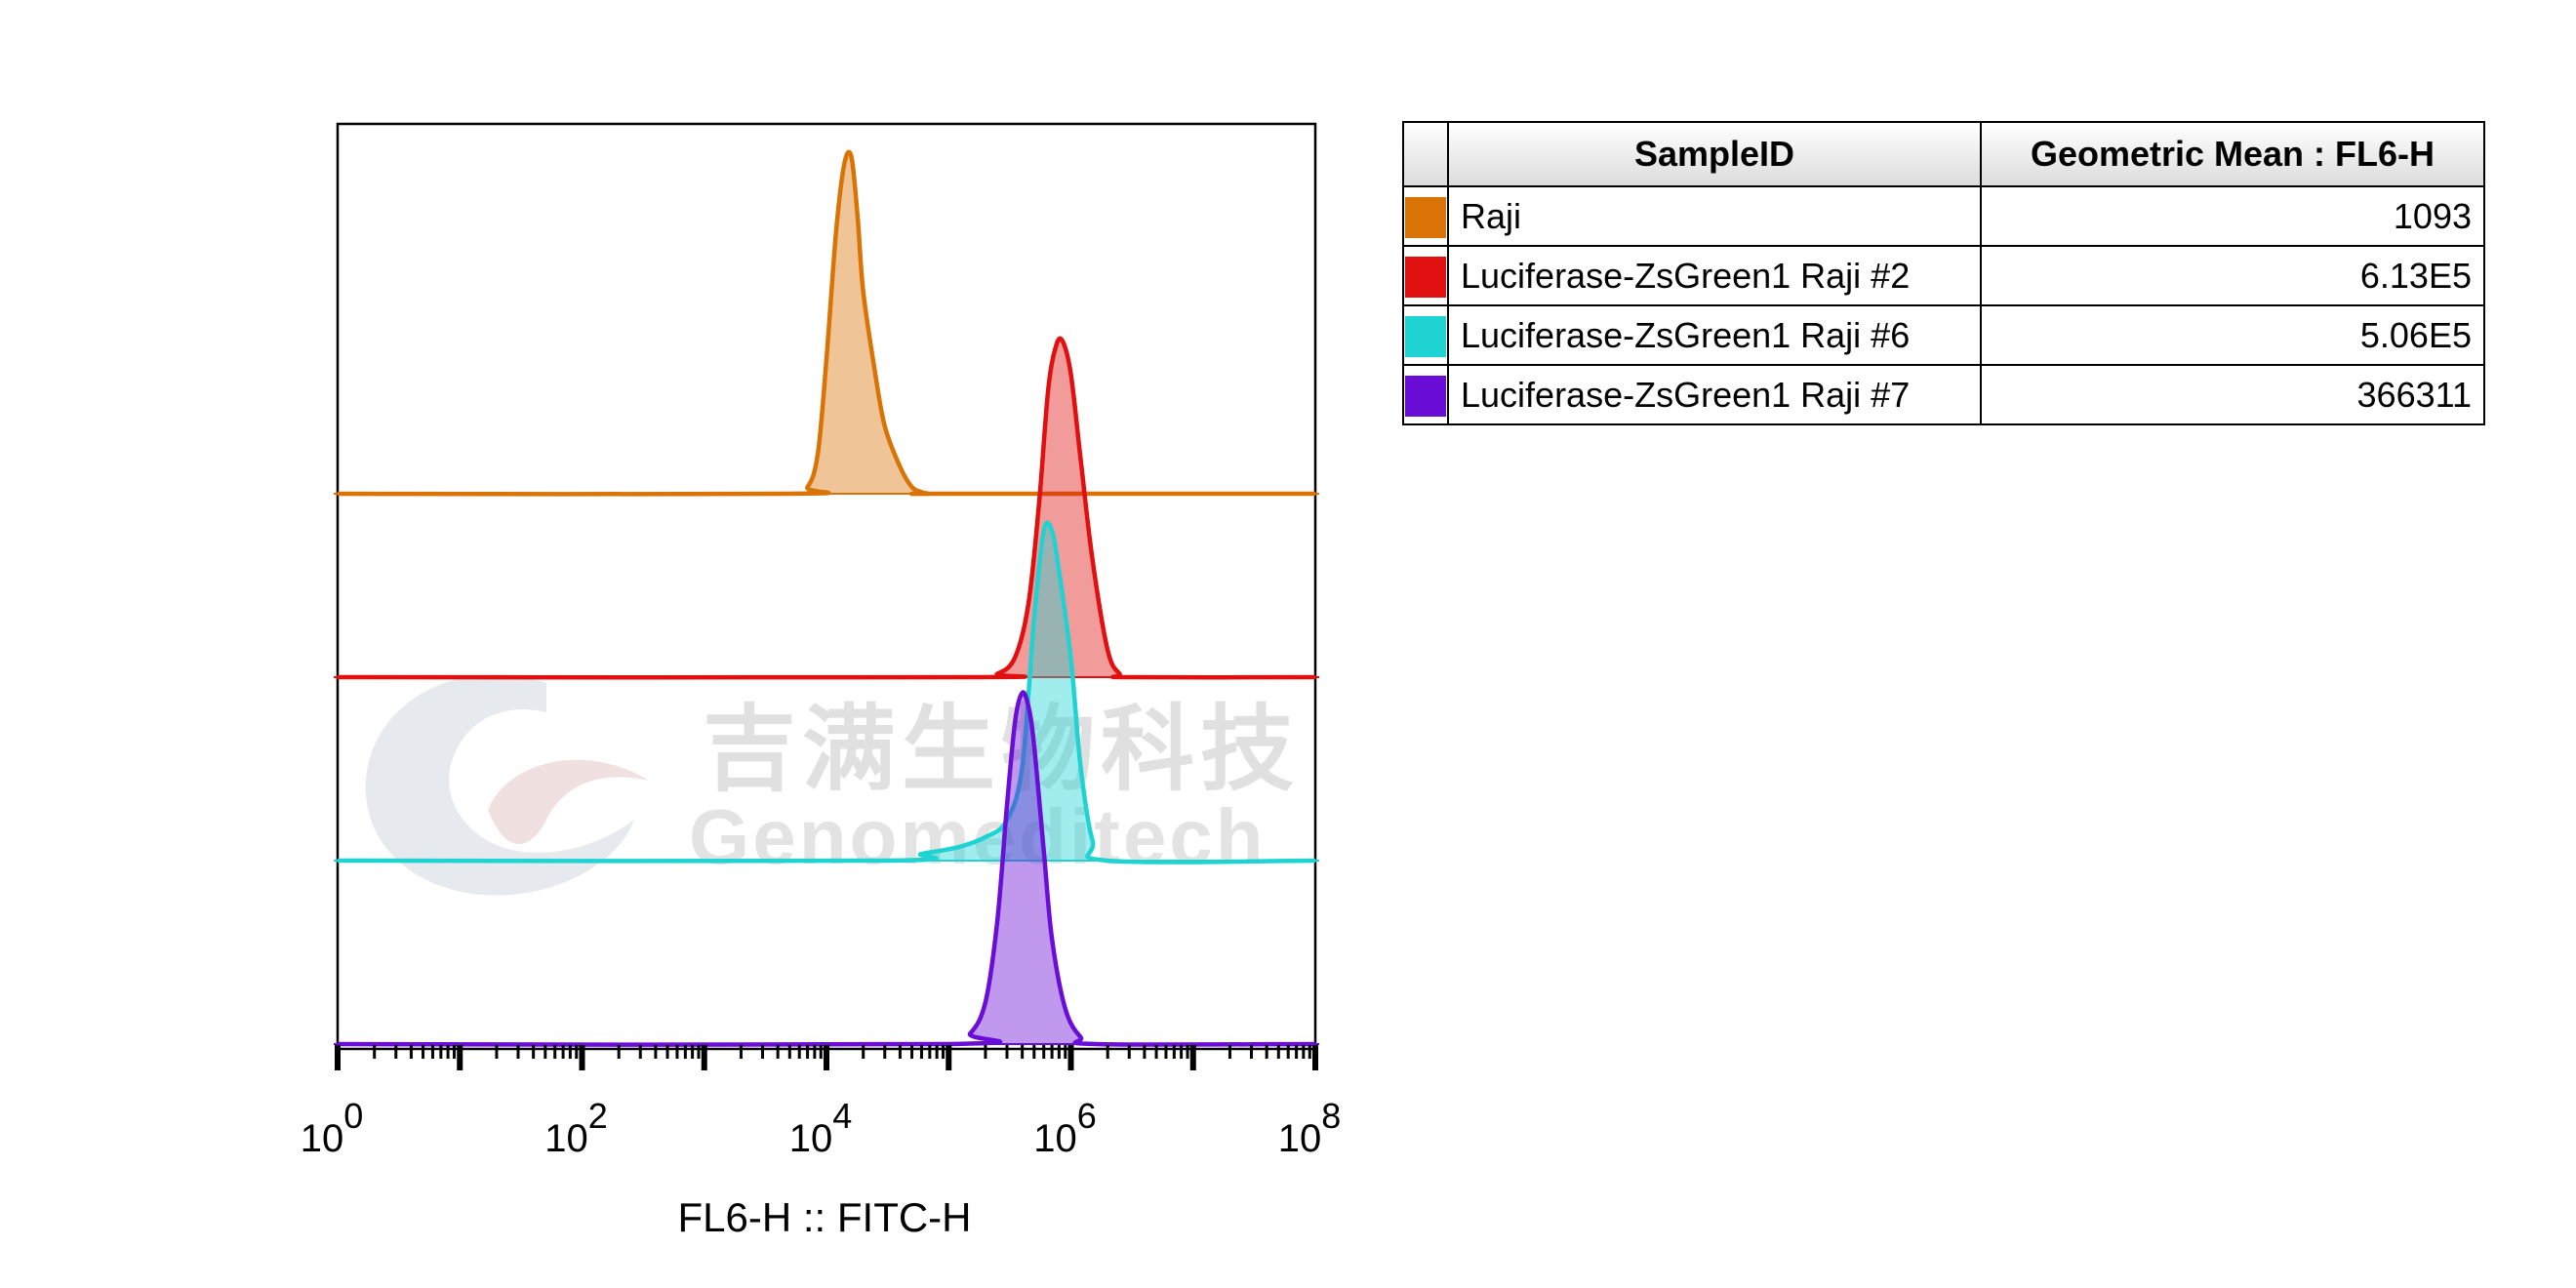 This screenshot has height=1288, width=2576. I want to click on table-row: Luciferase-ZsGreen1 Raji #6 5.06E5, so click(1943, 335).